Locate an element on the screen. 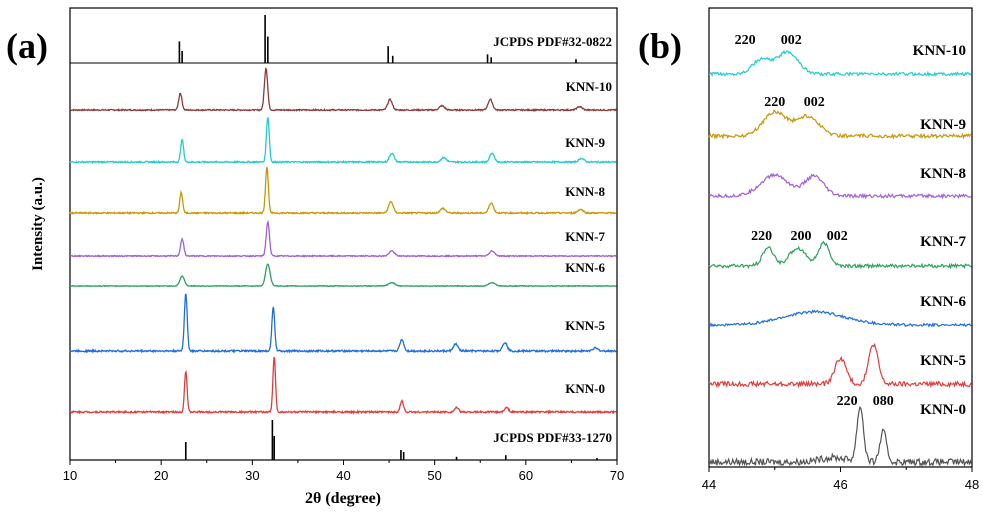 The image size is (983, 513). zoom-x-tick-label: 44 is located at coordinates (709, 484).